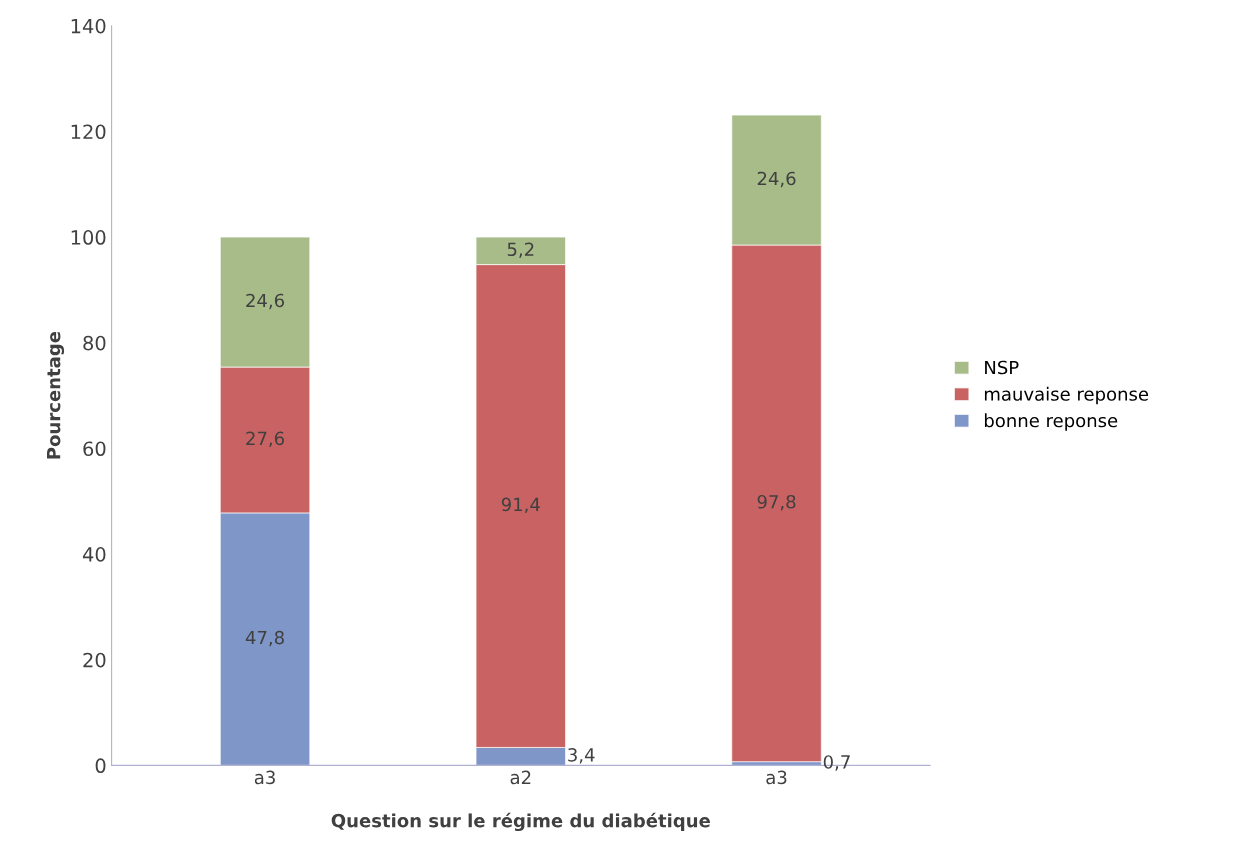 The image size is (1240, 860). What do you see at coordinates (1002, 367) in the screenshot?
I see `legend-label: NSP` at bounding box center [1002, 367].